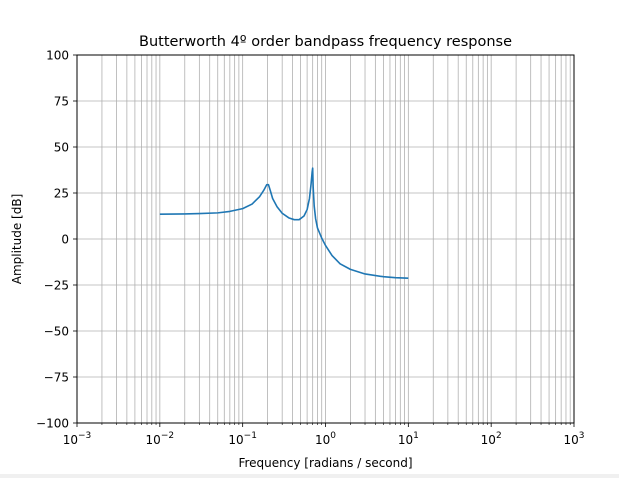  I want to click on x-axis-label: Frequency [radians / second], so click(325, 463).